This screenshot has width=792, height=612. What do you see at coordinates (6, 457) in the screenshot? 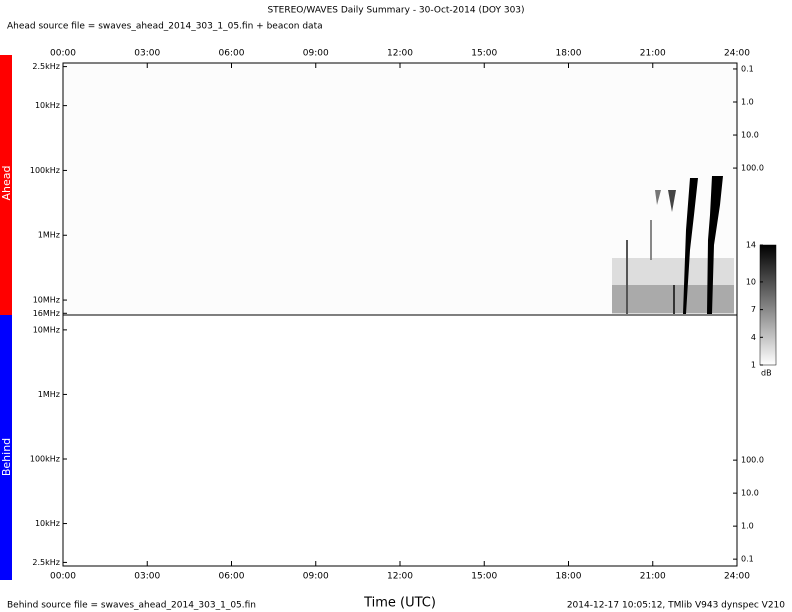
I see `panel-label: Behind` at bounding box center [6, 457].